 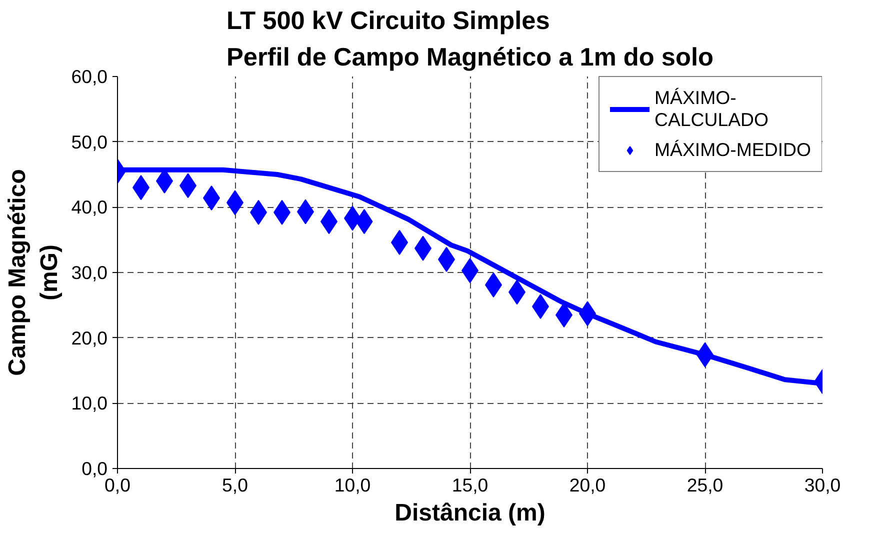 What do you see at coordinates (711, 109) in the screenshot?
I see `legend-label: MÁXIMO-CALCULADO` at bounding box center [711, 109].